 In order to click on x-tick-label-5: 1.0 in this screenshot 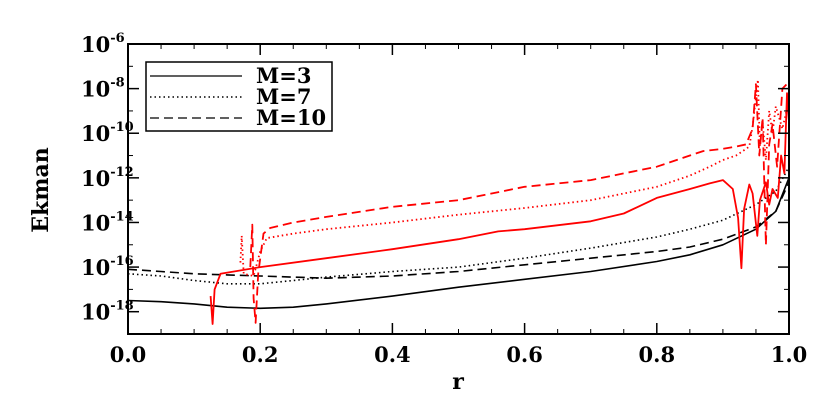, I will do `click(789, 354)`.